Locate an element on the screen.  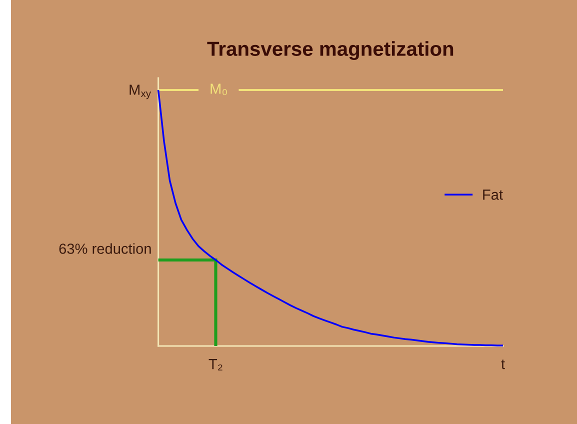
chart-title: Transverse magnetization is located at coordinates (330, 50).